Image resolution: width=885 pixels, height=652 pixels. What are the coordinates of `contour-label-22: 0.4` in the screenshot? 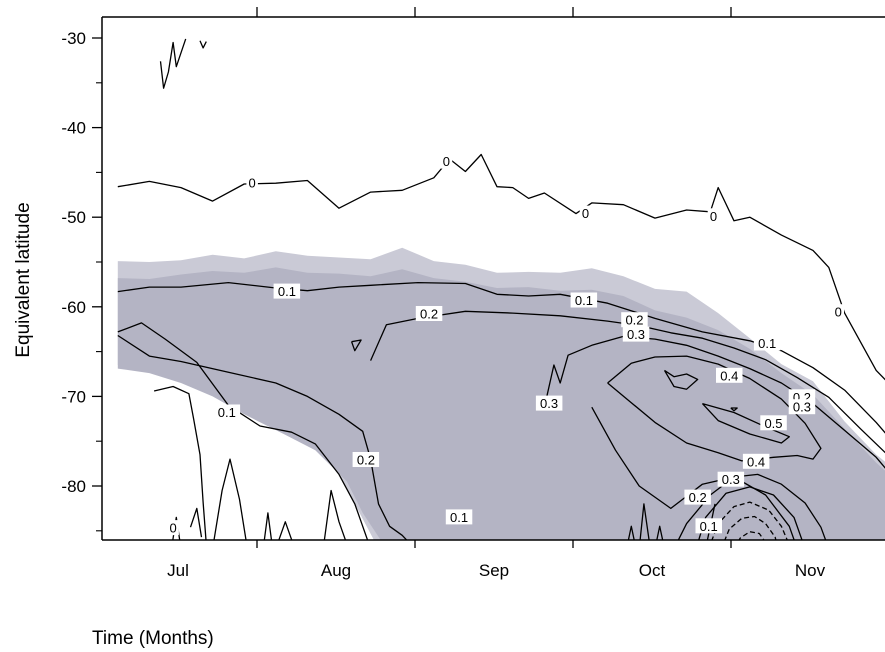 It's located at (729, 375).